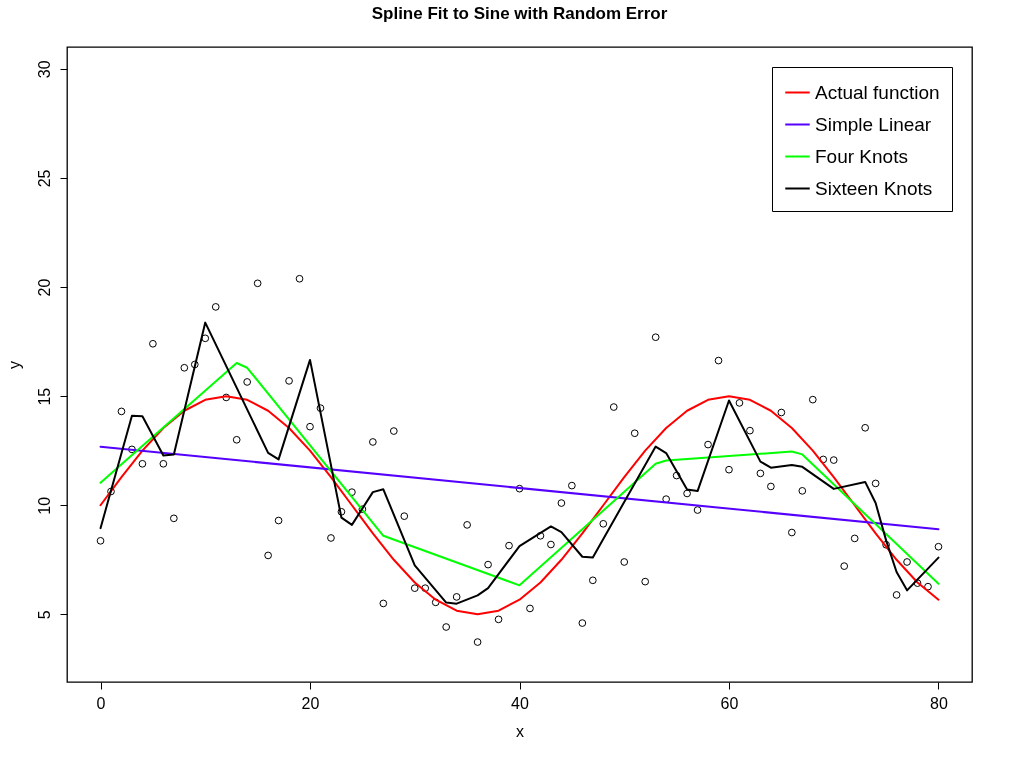 The width and height of the screenshot is (1010, 778). Describe the element at coordinates (310, 703) in the screenshot. I see `x-tick-label: 20` at that location.